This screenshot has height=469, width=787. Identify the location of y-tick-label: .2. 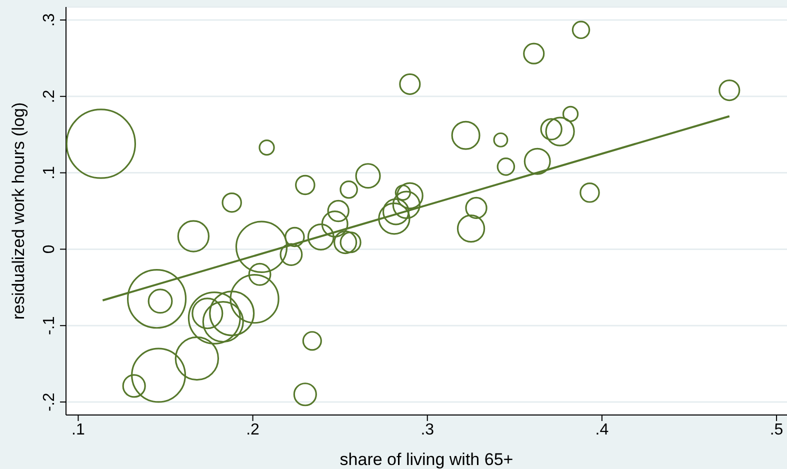
(49, 97).